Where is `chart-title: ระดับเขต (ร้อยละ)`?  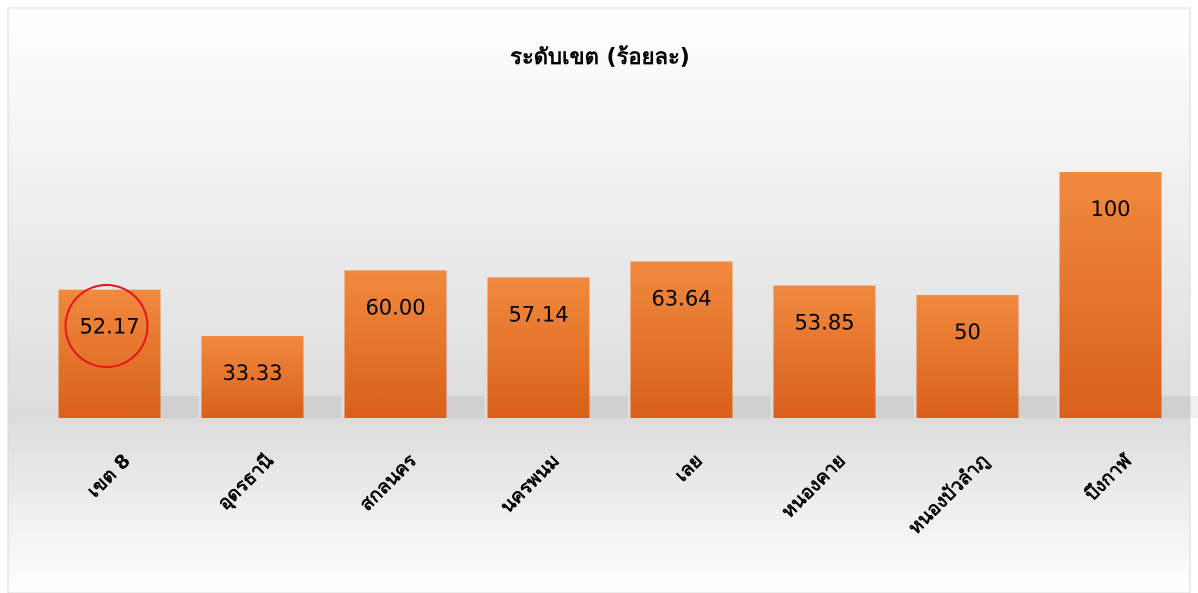 chart-title: ระดับเขต (ร้อยละ) is located at coordinates (600, 57).